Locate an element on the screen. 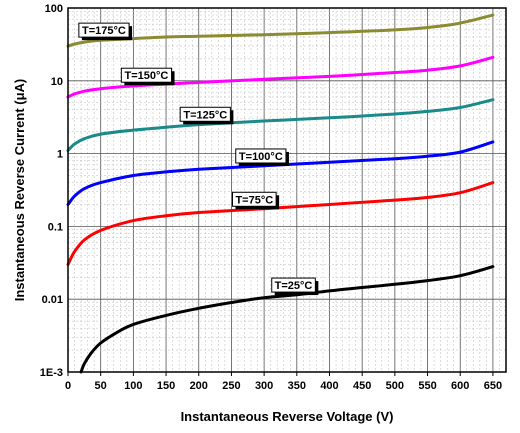  curve-label: T=125°C is located at coordinates (205, 115).